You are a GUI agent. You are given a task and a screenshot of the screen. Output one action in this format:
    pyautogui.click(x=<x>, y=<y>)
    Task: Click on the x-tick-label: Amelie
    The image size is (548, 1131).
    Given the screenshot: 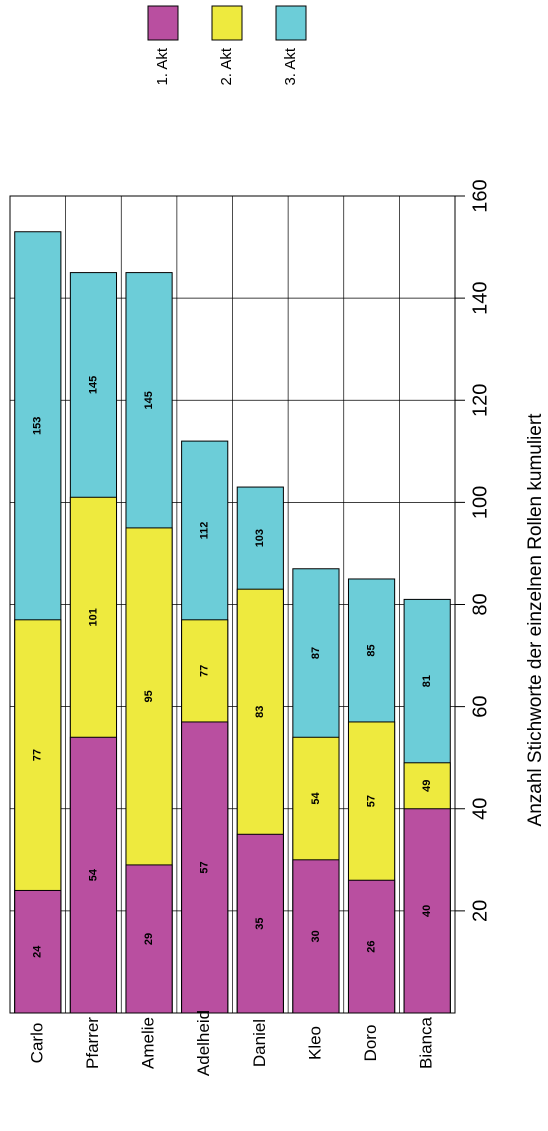 What is the action you would take?
    pyautogui.click(x=148, y=1043)
    